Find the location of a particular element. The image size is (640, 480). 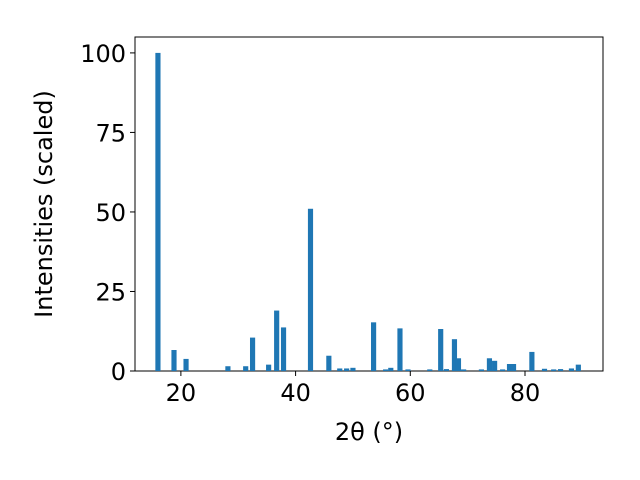

x-axis-label: 2θ (°) is located at coordinates (369, 432).